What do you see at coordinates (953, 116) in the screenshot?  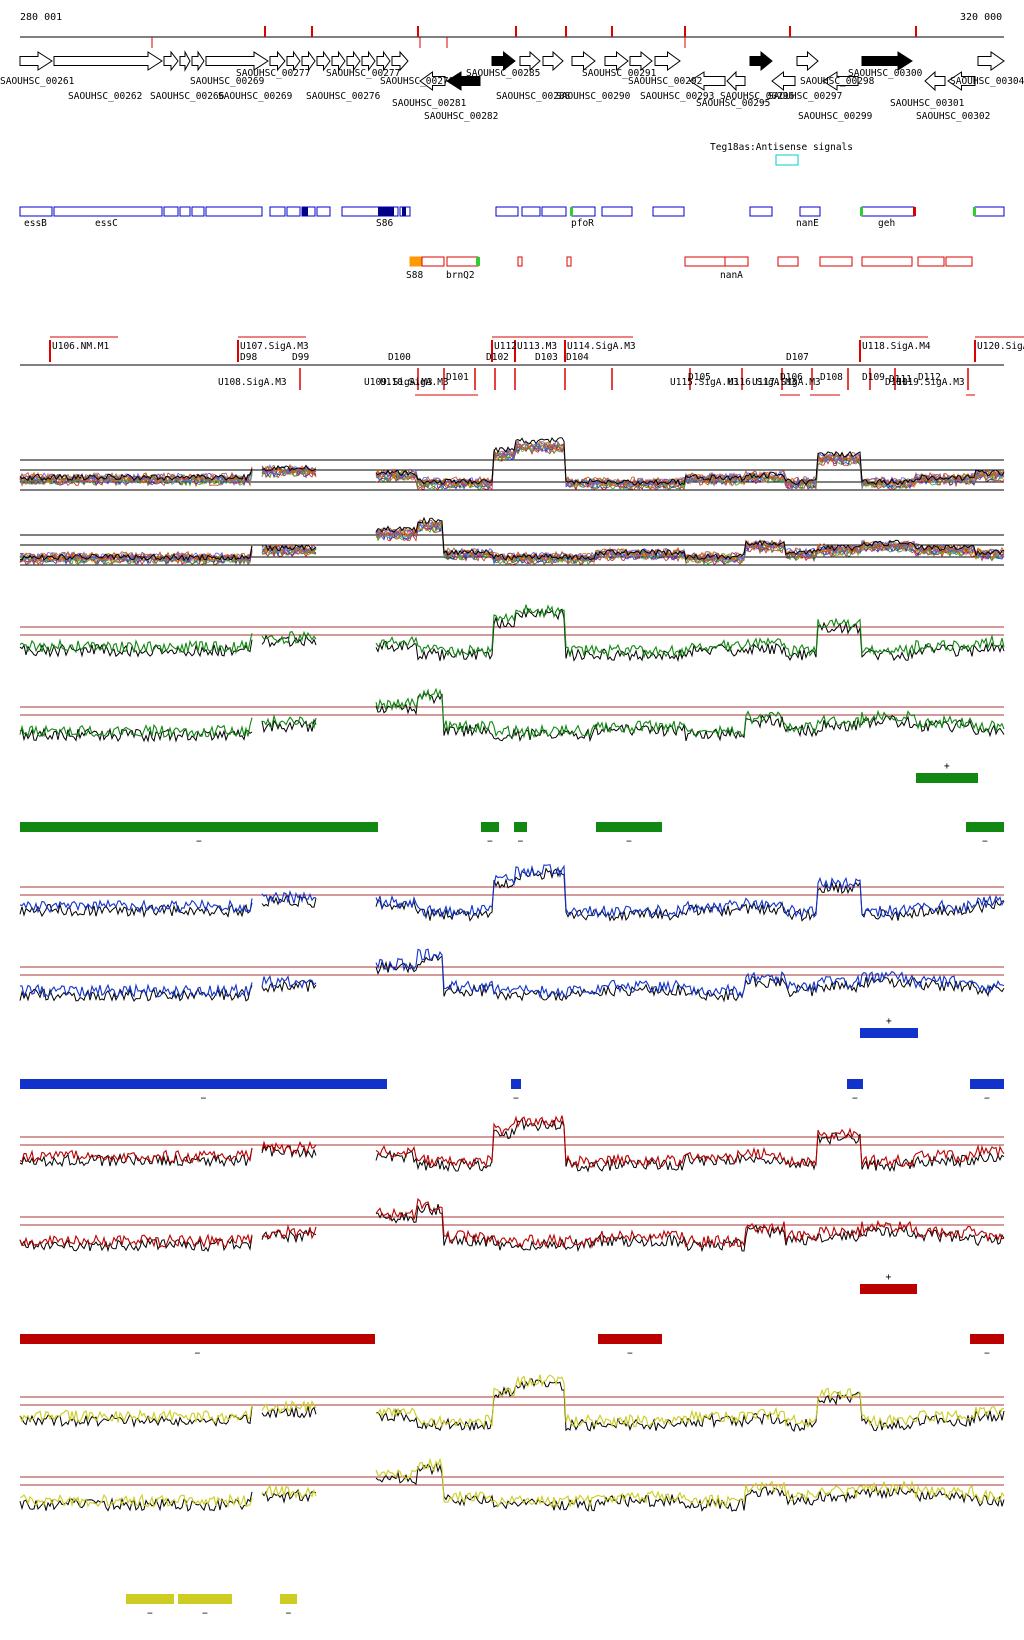 I see `gene-label: SAOUHSC_00302` at bounding box center [953, 116].